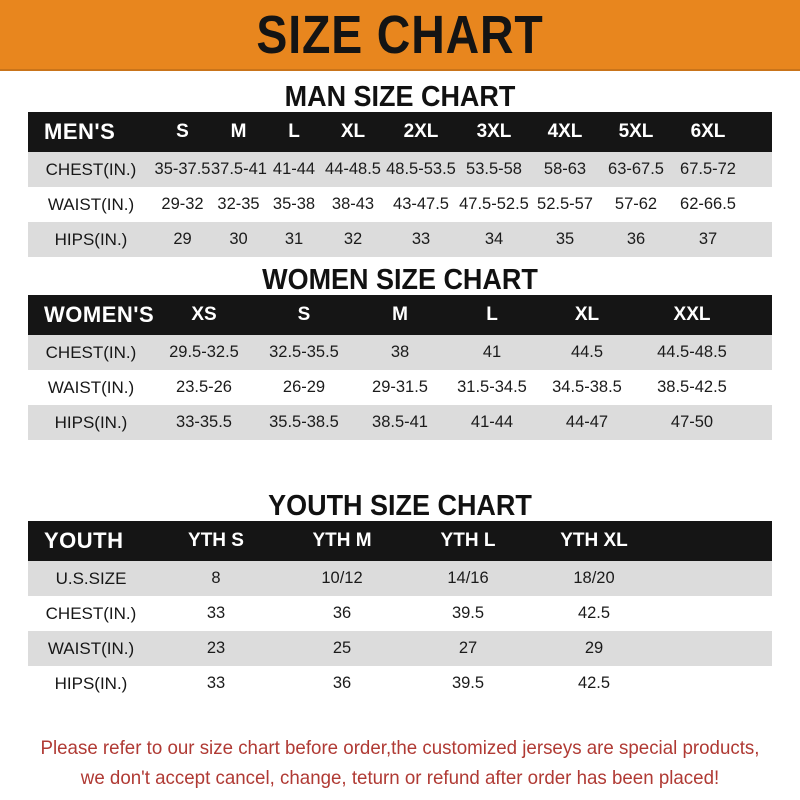 This screenshot has height=800, width=800. Describe the element at coordinates (492, 387) in the screenshot. I see `measurement-cell: 31.5-34.5` at that location.